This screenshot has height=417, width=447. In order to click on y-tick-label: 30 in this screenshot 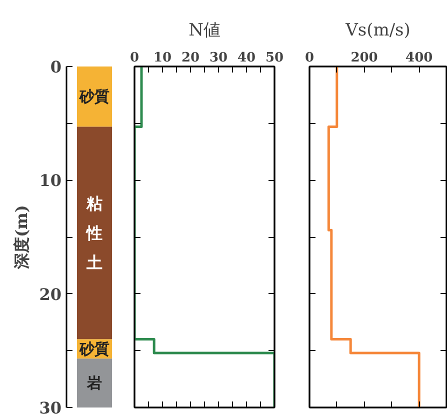, I will do `click(50, 407)`.